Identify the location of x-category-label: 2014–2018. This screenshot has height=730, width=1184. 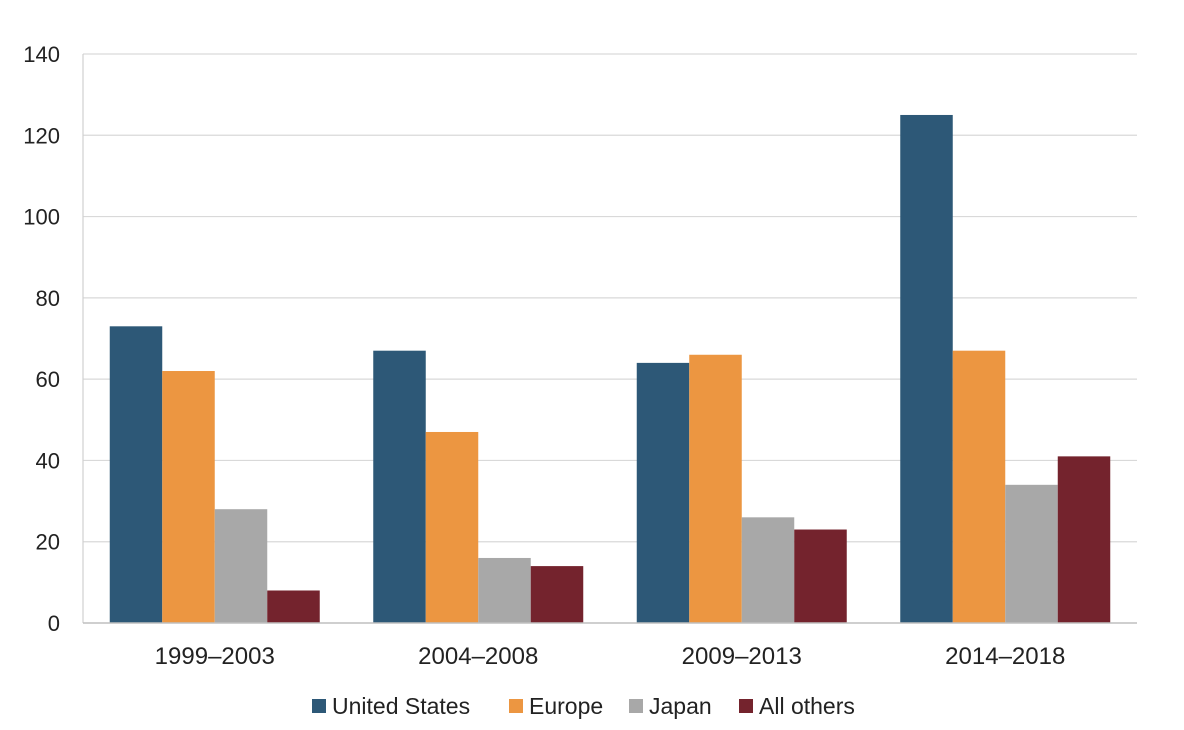
(1005, 656).